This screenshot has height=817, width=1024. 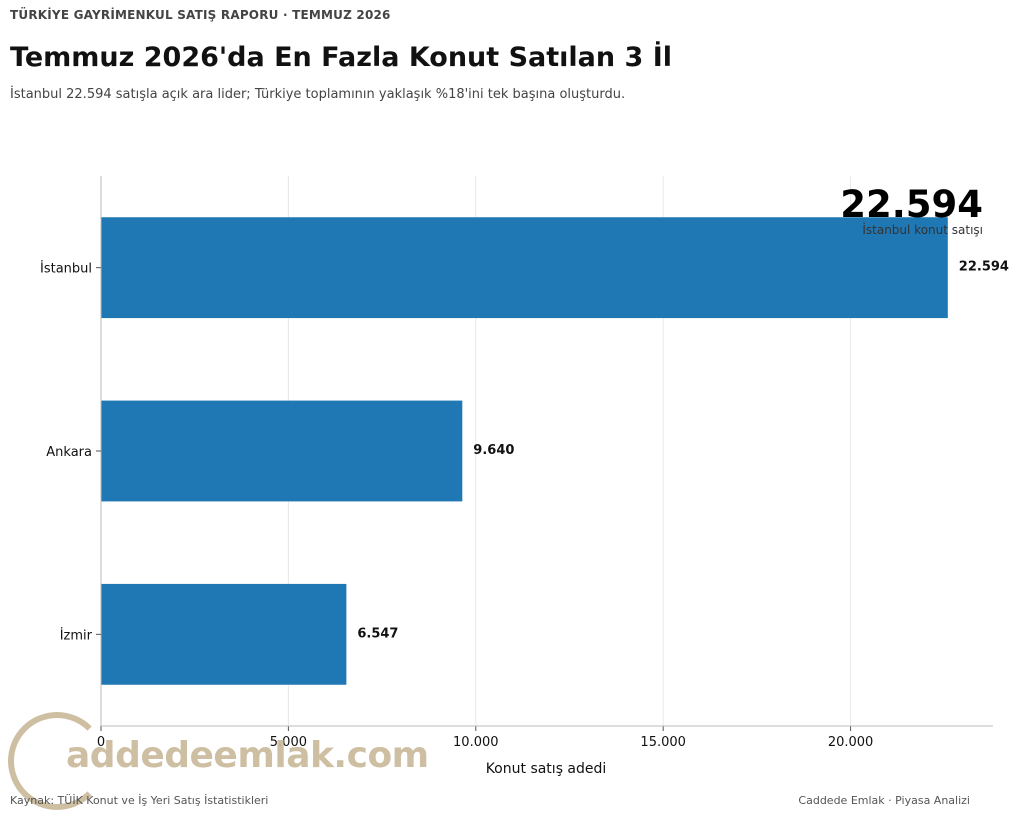 What do you see at coordinates (911, 204) in the screenshot?
I see `callout-value: 22.594` at bounding box center [911, 204].